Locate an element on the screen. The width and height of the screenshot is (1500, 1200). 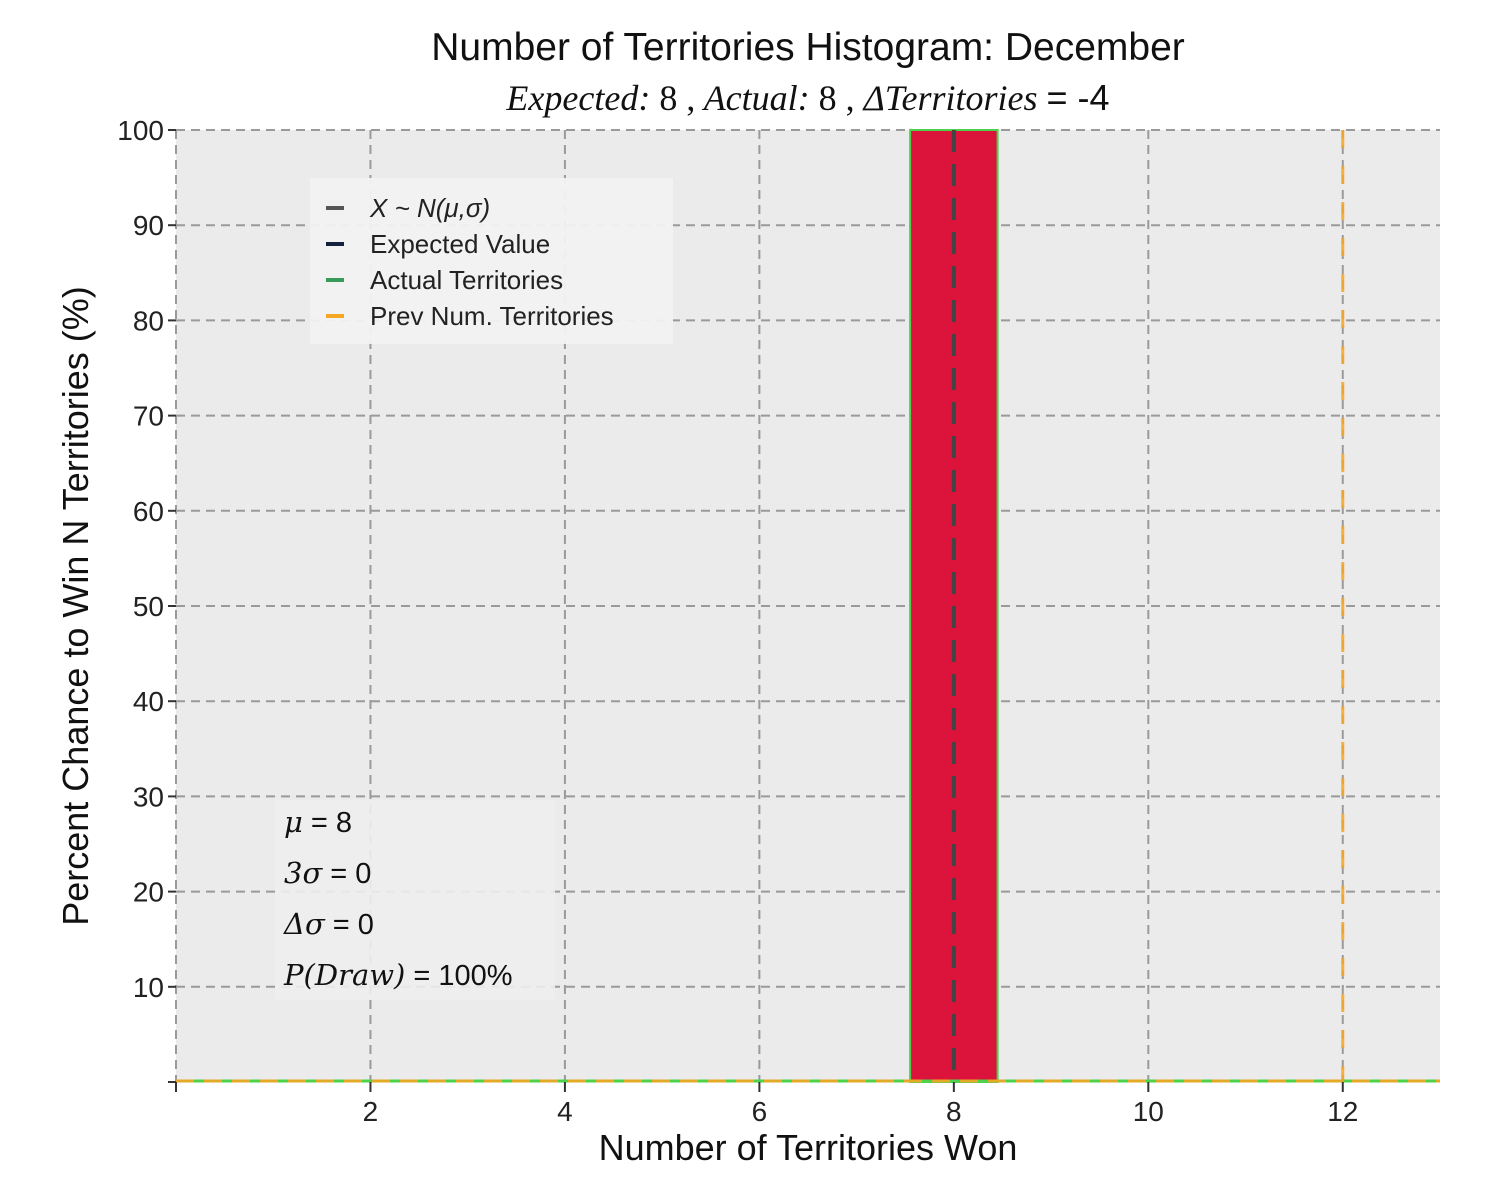
stat-symbol: 3σ is located at coordinates (303, 873).